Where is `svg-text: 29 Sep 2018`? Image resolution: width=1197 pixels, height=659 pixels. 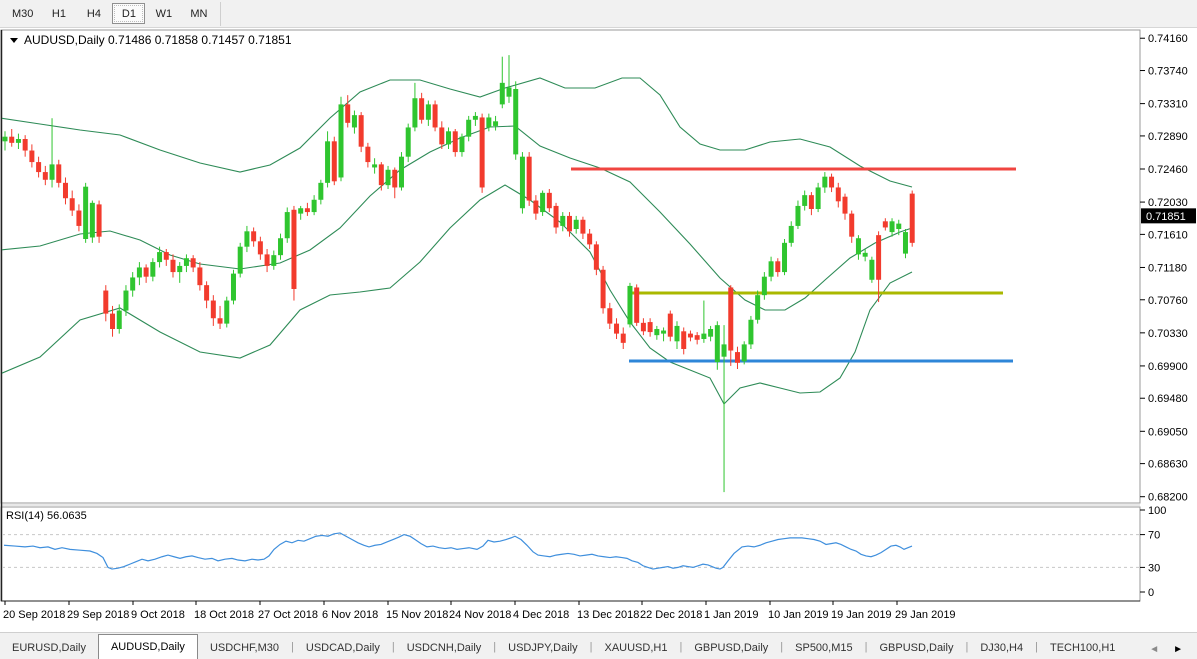 svg-text: 29 Sep 2018 is located at coordinates (98, 615).